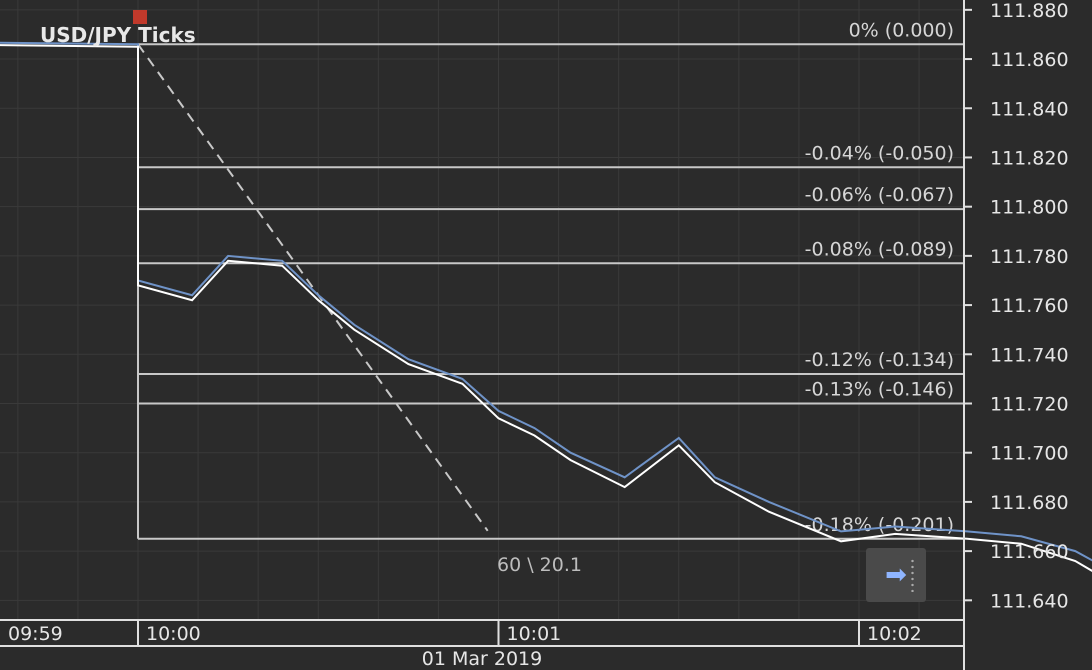 This screenshot has height=670, width=1092. I want to click on x-tick-label: 10:02, so click(894, 634).